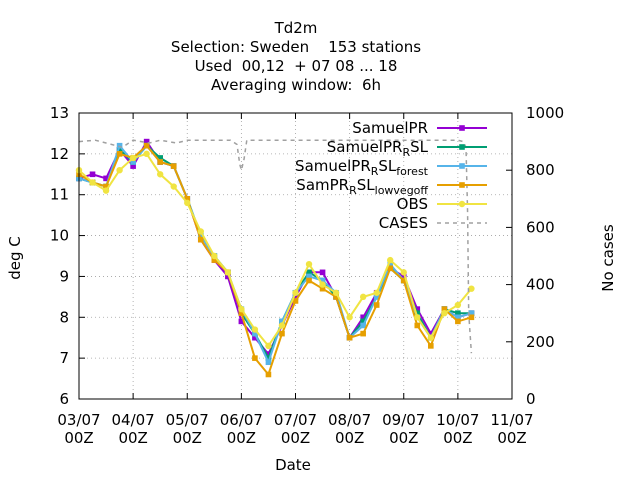 Image resolution: width=640 pixels, height=480 pixels. What do you see at coordinates (406, 152) in the screenshot?
I see `legend-label-subscript: R` at bounding box center [406, 152].